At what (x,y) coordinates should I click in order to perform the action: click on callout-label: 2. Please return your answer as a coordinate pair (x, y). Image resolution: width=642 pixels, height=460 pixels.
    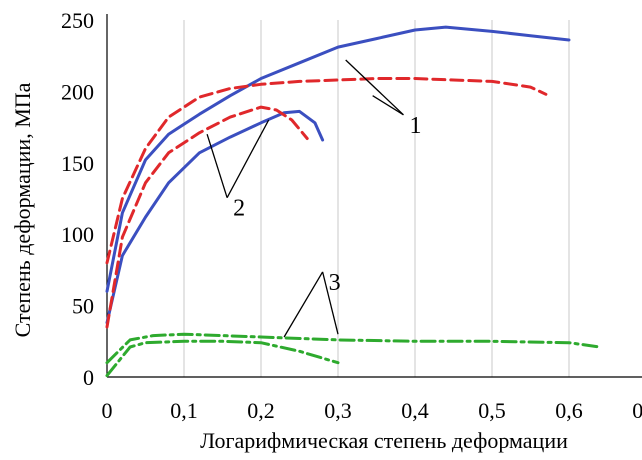
    Looking at the image, I should click on (239, 209).